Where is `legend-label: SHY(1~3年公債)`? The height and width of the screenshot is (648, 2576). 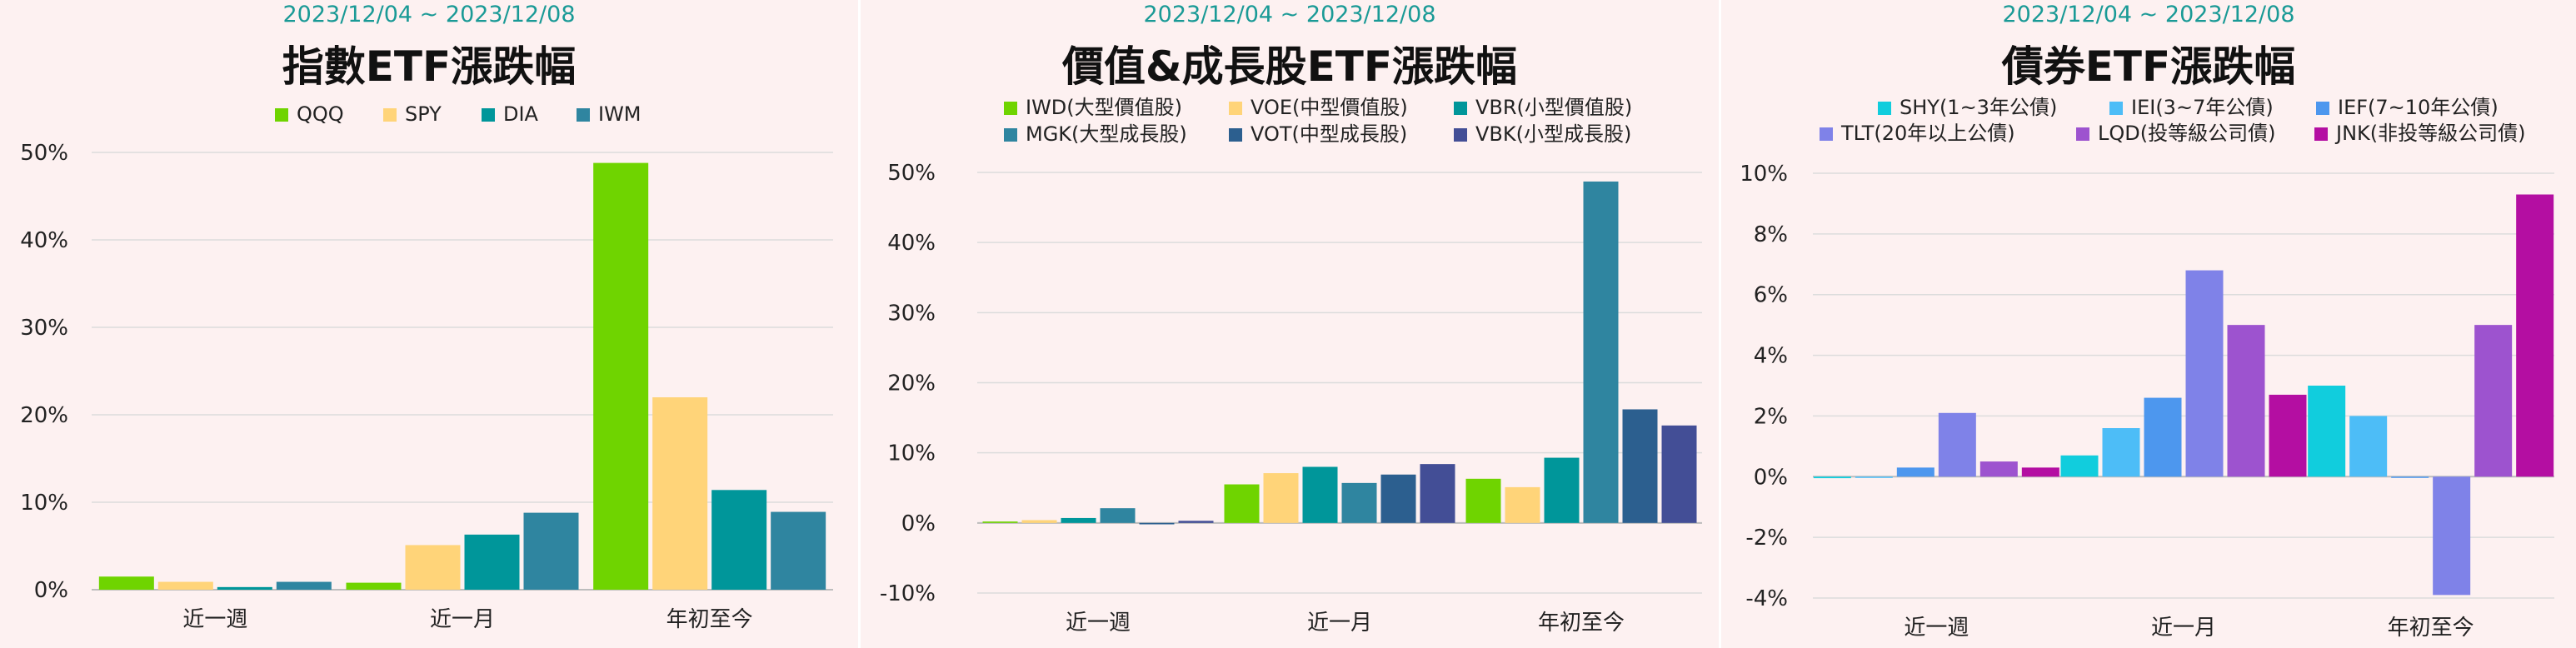 legend-label: SHY(1~3年公債) is located at coordinates (1978, 108).